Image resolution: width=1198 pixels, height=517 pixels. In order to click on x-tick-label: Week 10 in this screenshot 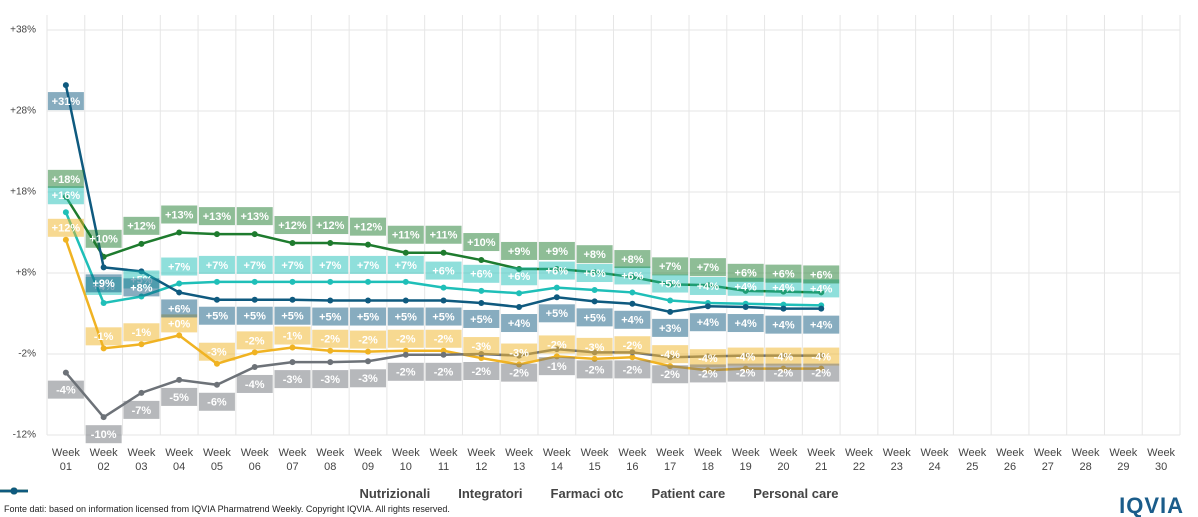, I will do `click(405, 460)`.